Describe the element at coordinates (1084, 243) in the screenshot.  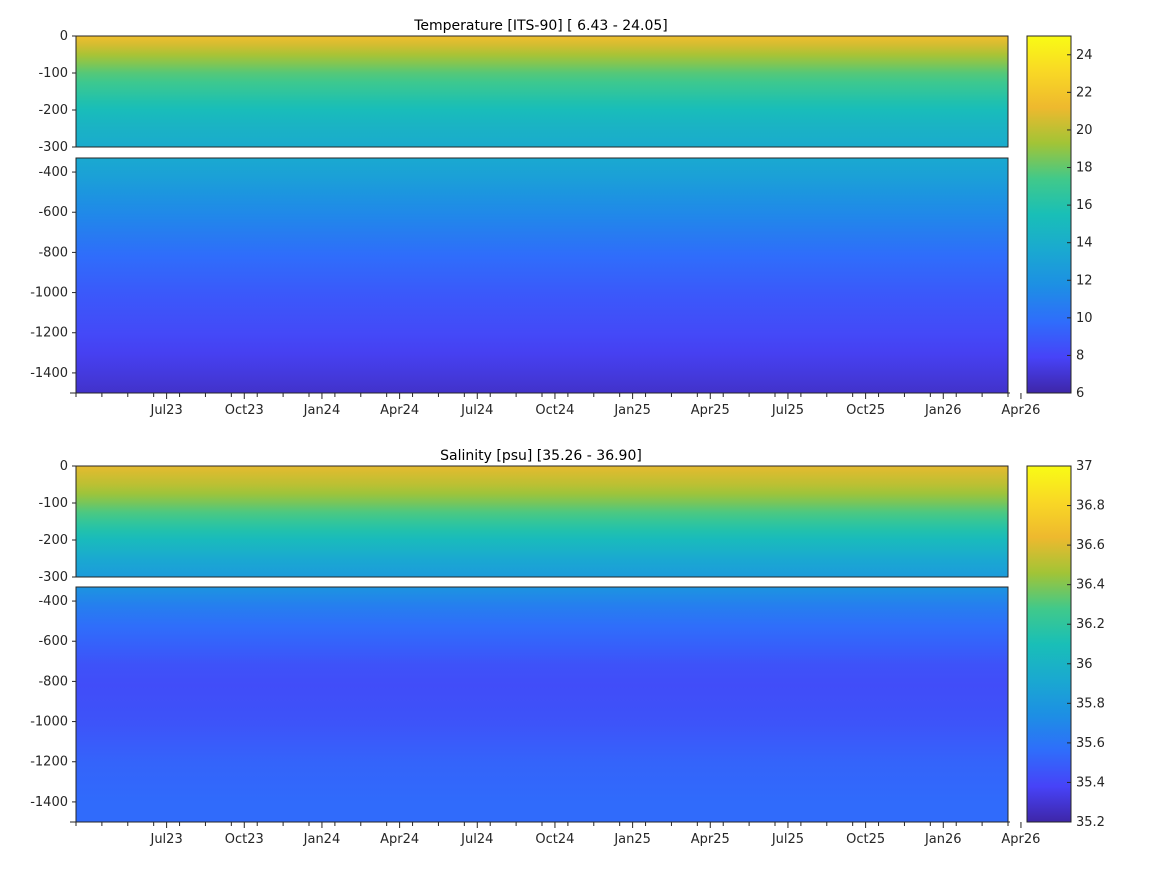
I see `colorbar-tick-label: 14` at that location.